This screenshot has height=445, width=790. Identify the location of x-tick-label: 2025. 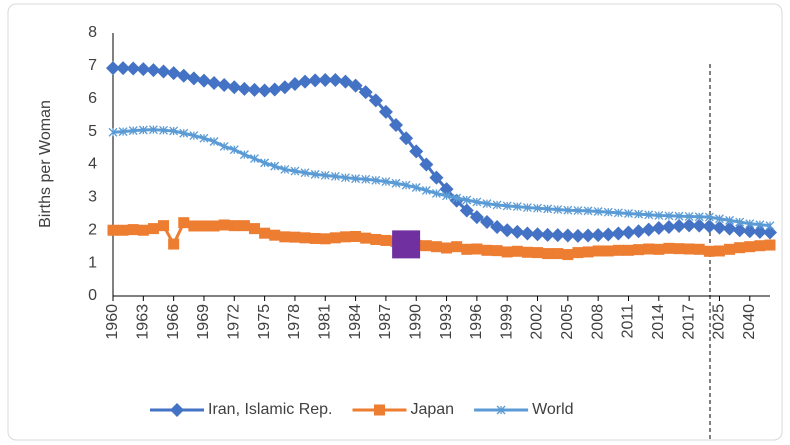
(719, 322).